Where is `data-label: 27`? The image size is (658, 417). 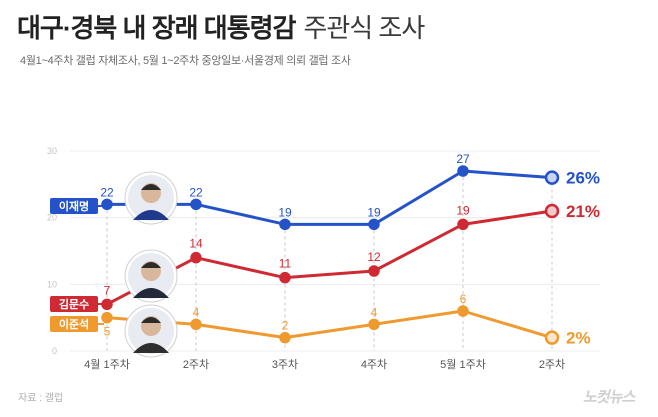
data-label: 27 is located at coordinates (463, 159).